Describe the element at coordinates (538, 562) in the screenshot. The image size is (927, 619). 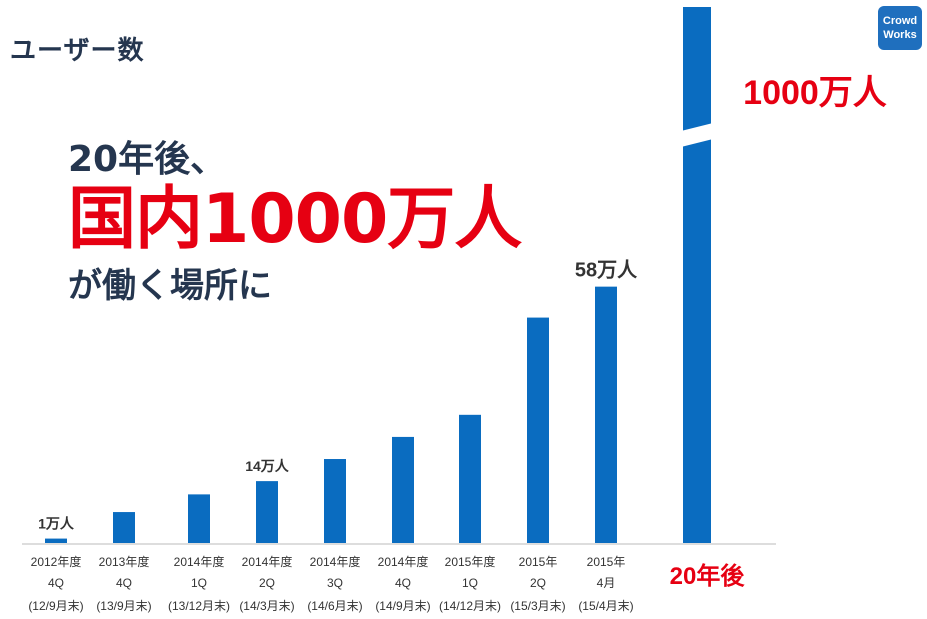
I see `tick-label-7-0: 2015年` at that location.